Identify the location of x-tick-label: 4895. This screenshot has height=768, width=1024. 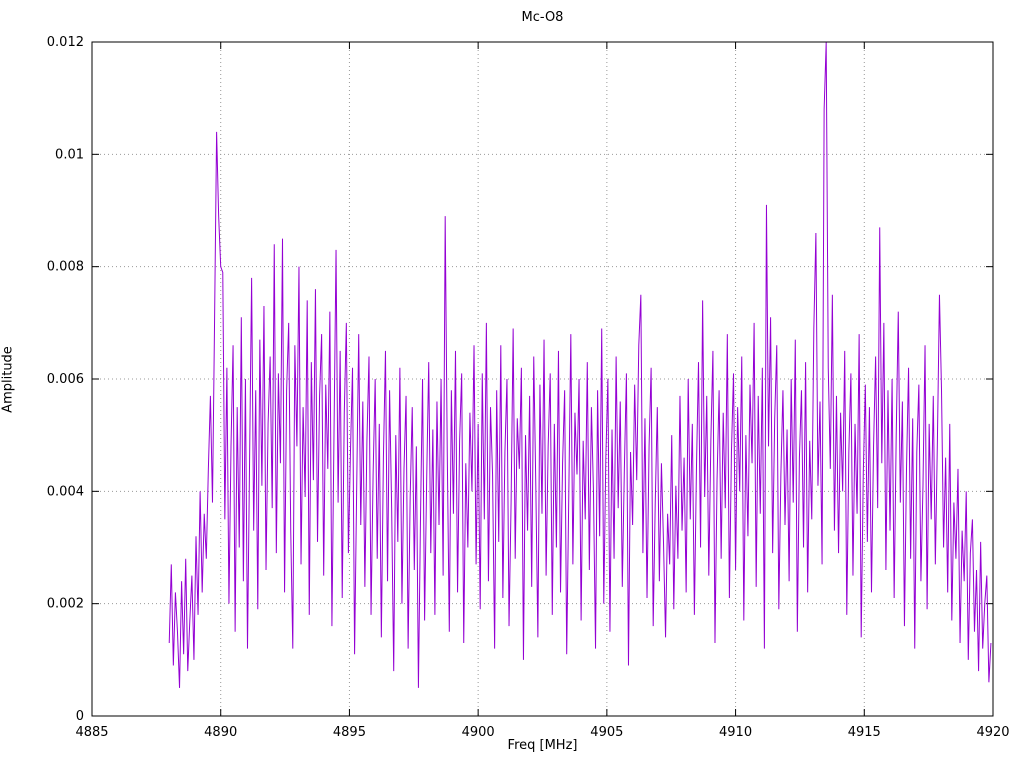
(349, 732).